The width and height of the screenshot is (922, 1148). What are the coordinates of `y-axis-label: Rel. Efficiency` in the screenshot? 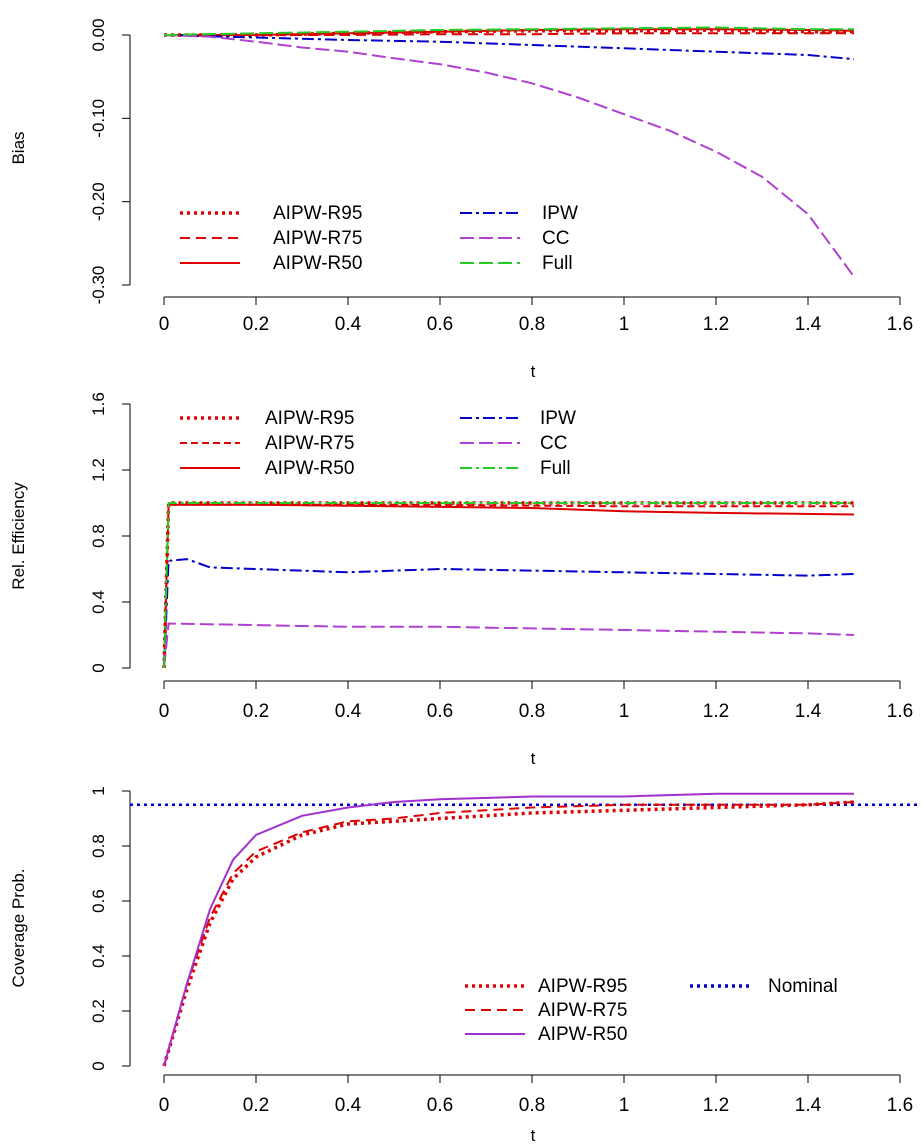 It's located at (18, 536).